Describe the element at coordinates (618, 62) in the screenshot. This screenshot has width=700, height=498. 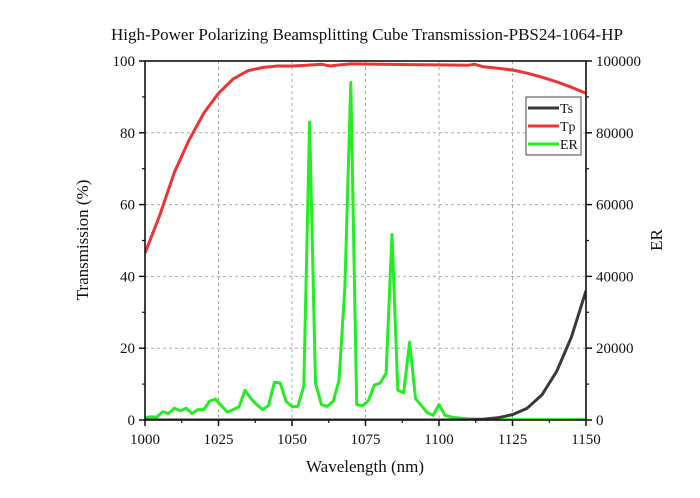
I see `y2-tick-label: 100000` at that location.